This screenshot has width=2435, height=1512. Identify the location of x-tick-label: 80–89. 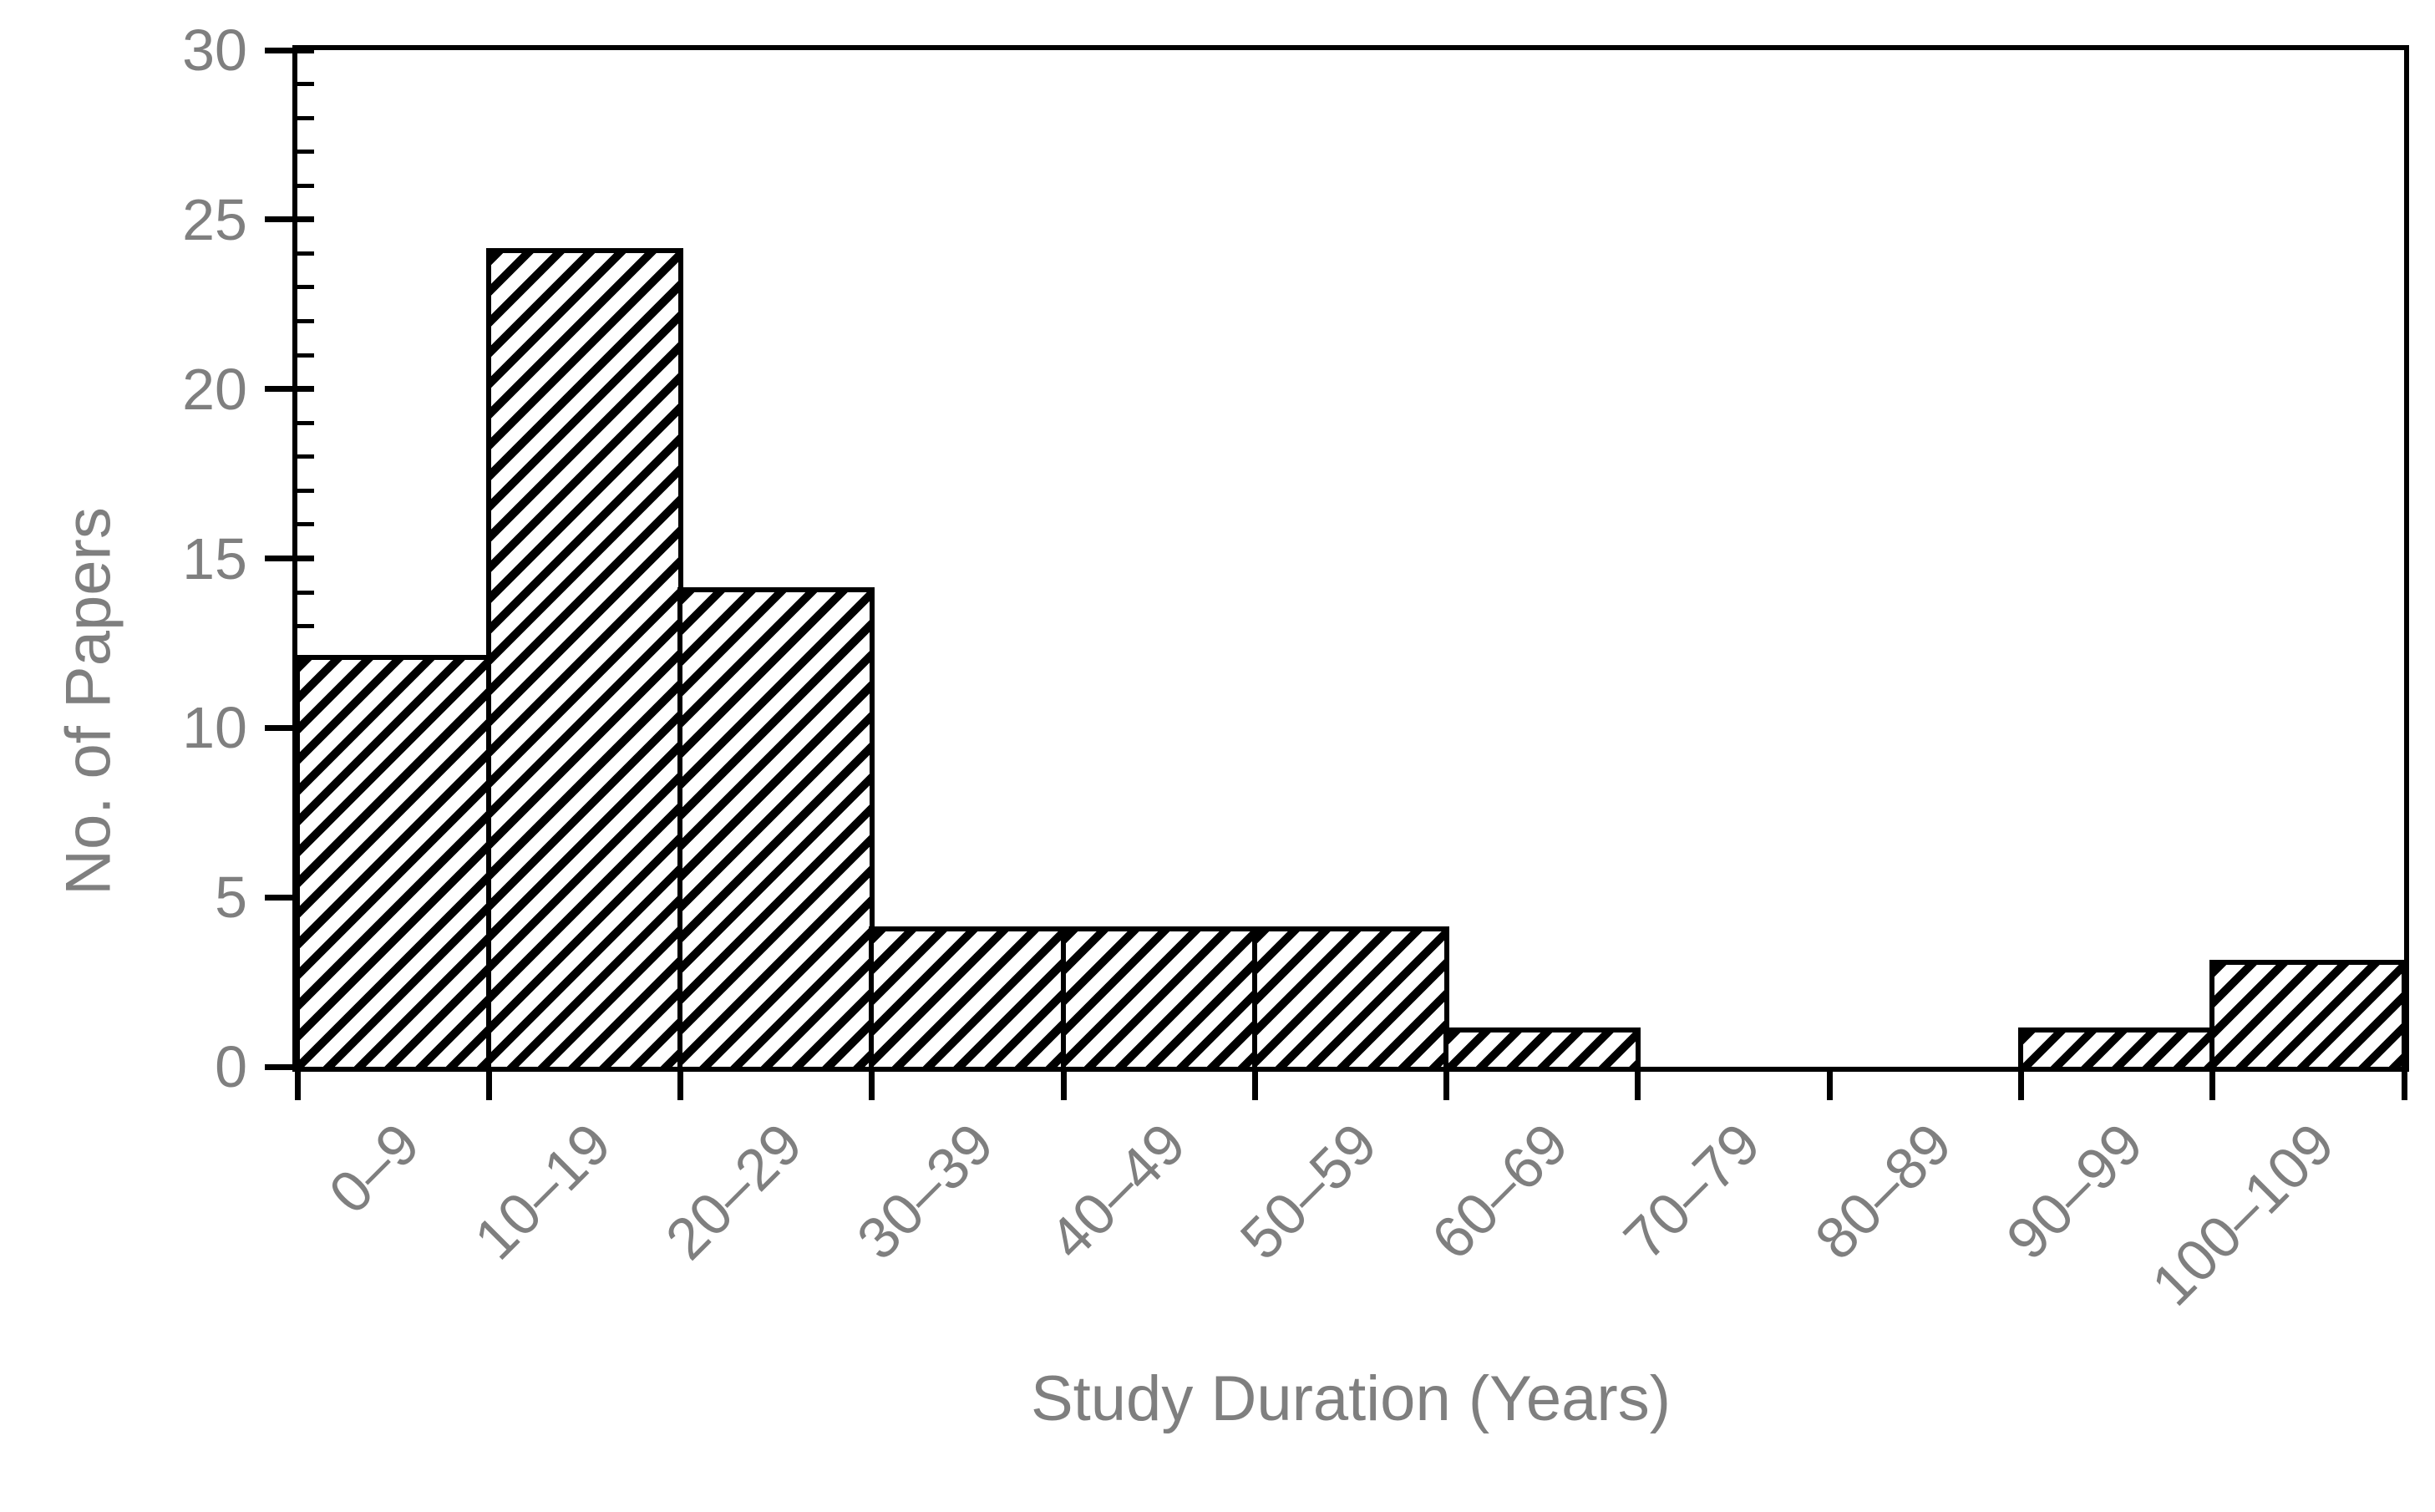
(1883, 1191).